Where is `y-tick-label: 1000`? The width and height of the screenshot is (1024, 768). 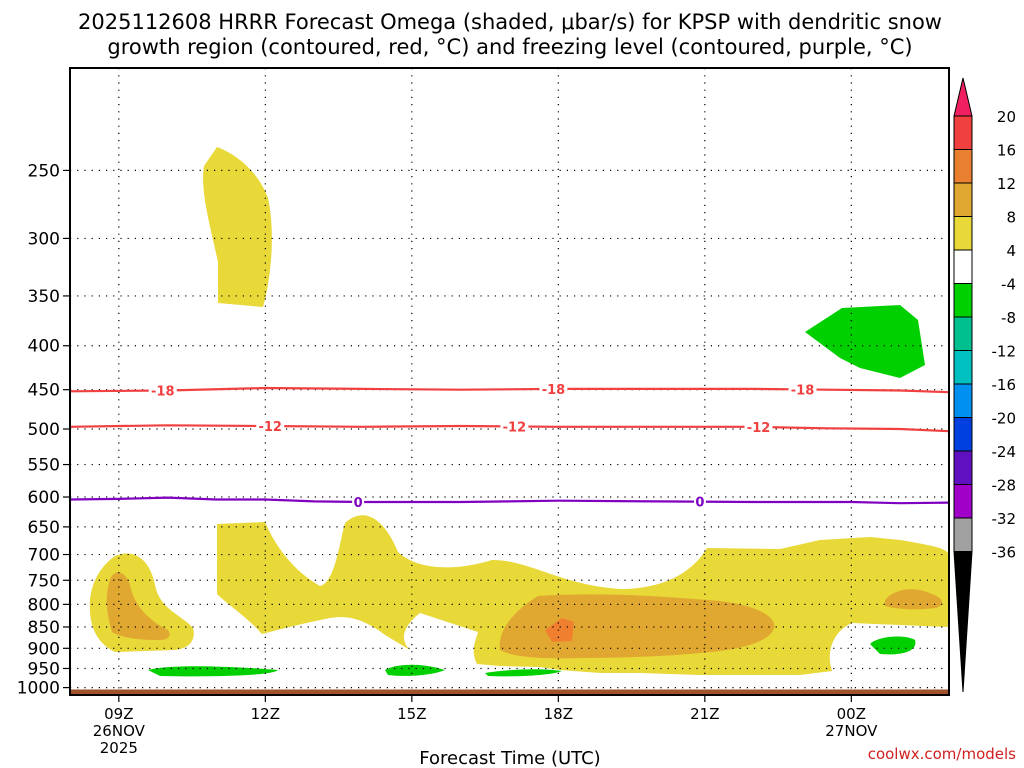
y-tick-label: 1000 is located at coordinates (38, 689).